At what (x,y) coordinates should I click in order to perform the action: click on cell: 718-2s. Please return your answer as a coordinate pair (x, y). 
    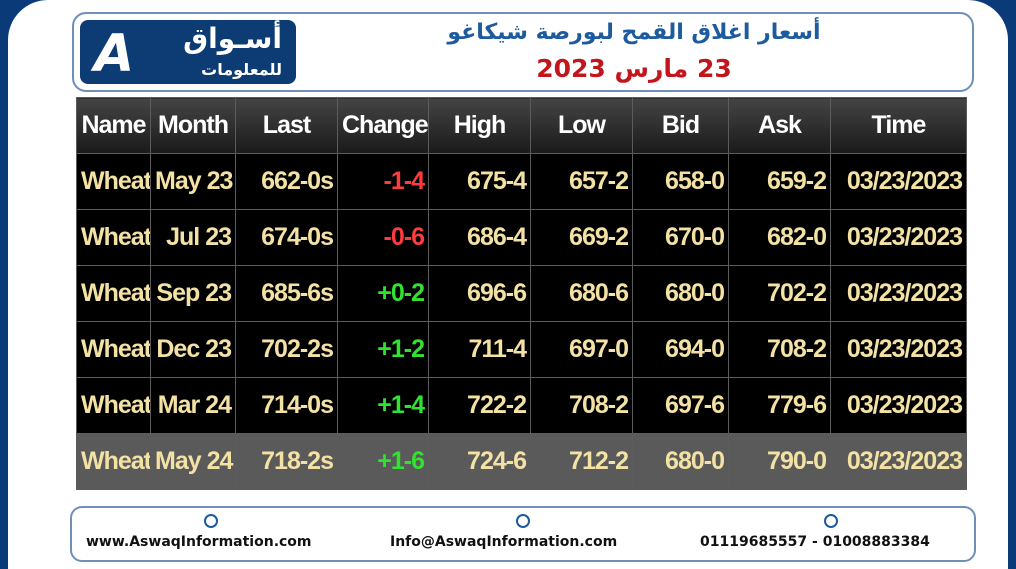
    Looking at the image, I should click on (286, 461).